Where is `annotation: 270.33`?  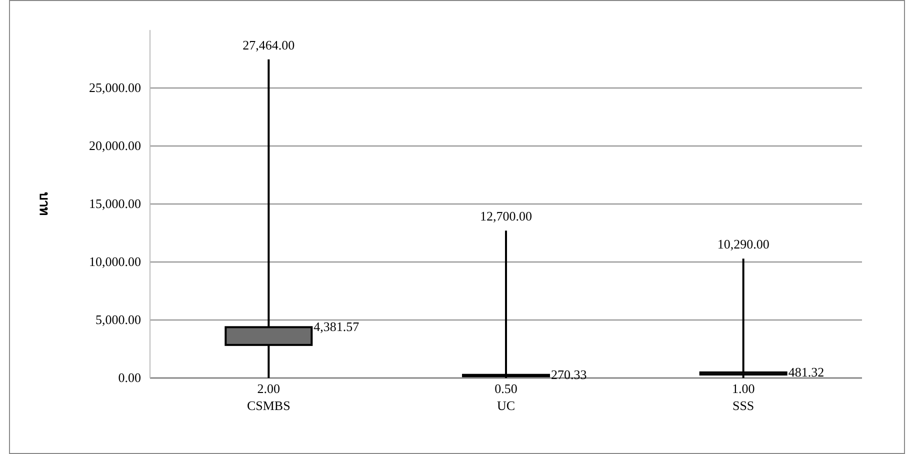 annotation: 270.33 is located at coordinates (569, 374).